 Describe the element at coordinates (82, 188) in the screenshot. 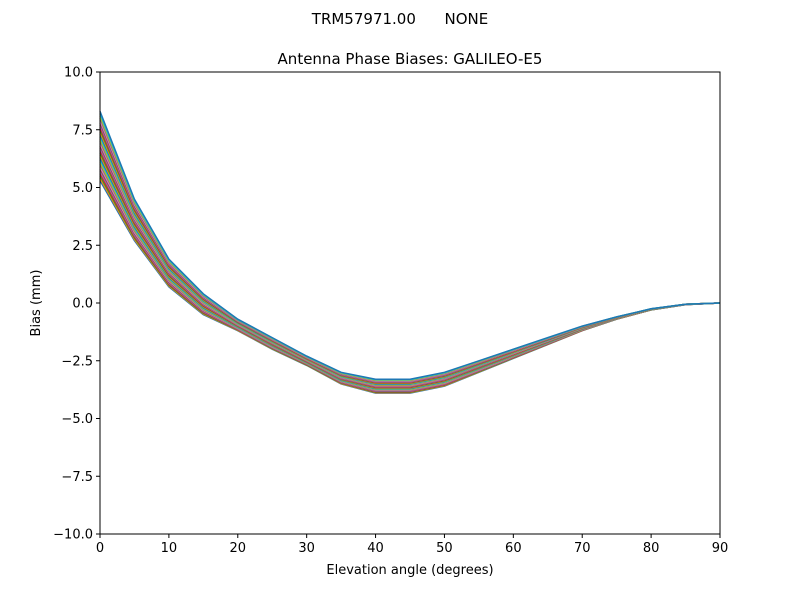

I see `y-tick-label: 5.0` at that location.